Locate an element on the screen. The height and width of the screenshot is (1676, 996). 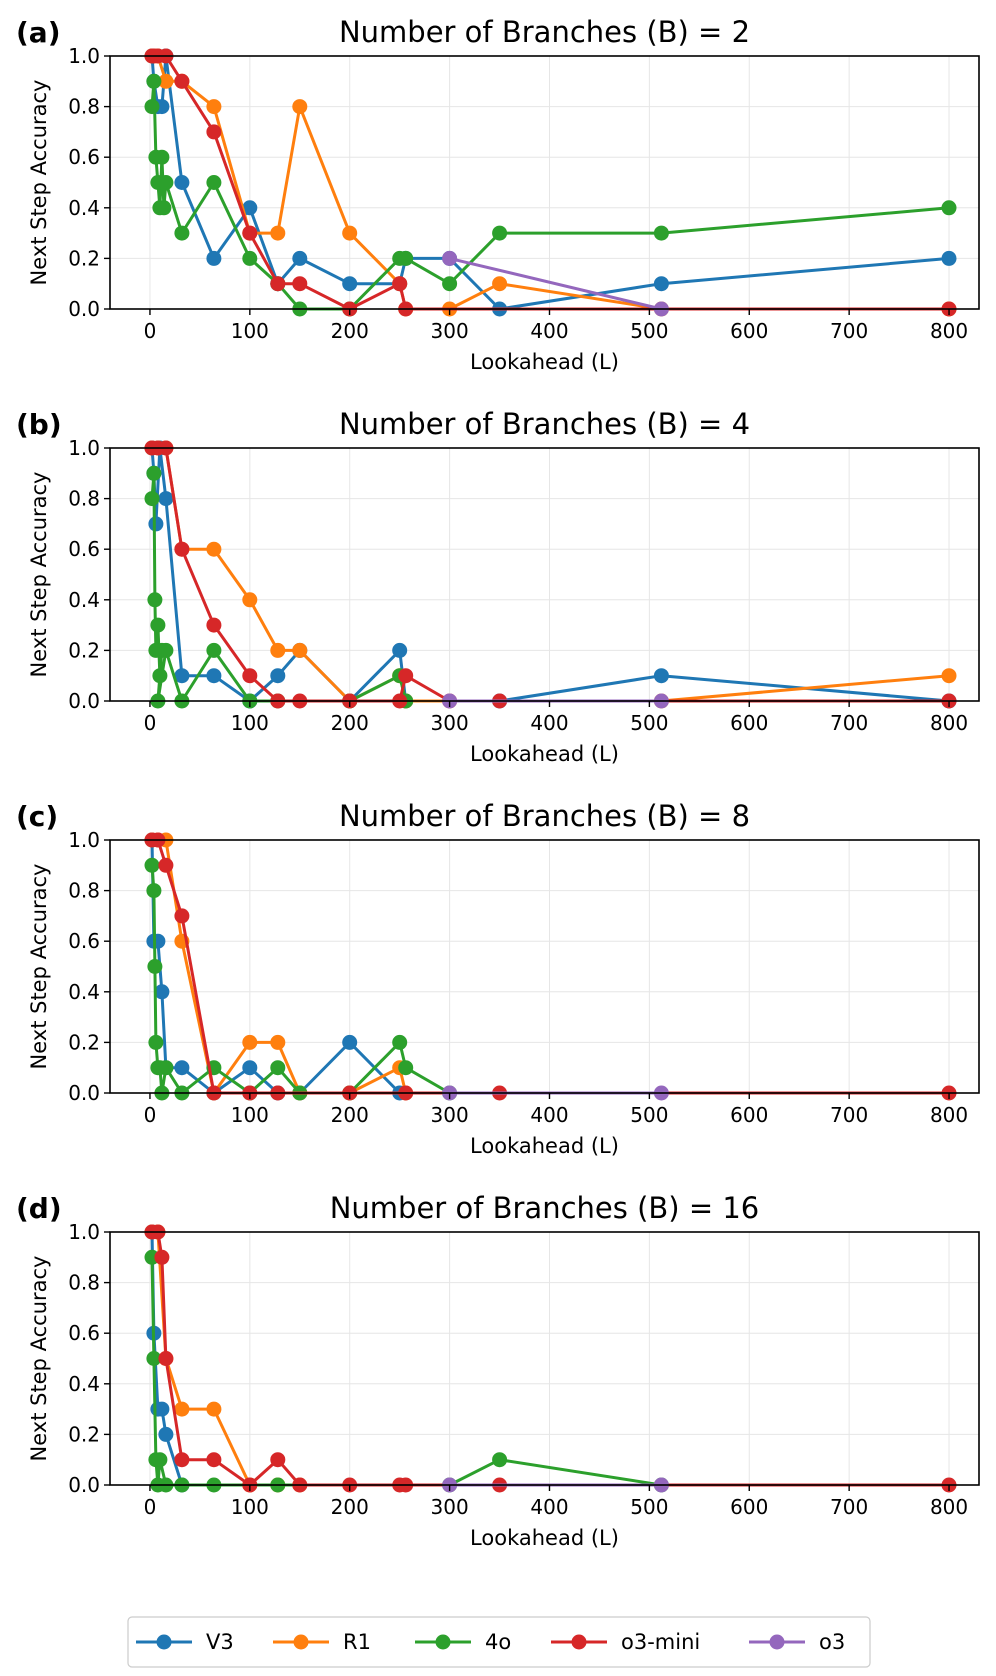
plot-frame is located at coordinates (544, 966).